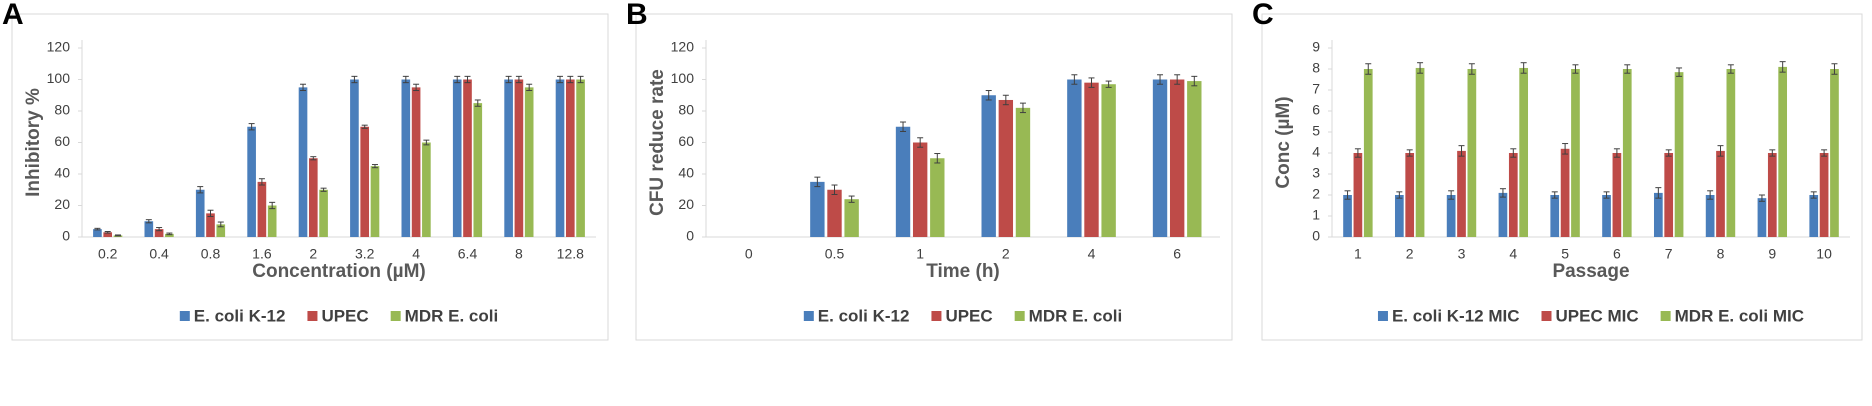 The image size is (1872, 406). What do you see at coordinates (1462, 254) in the screenshot?
I see `x-tick-label: 3` at bounding box center [1462, 254].